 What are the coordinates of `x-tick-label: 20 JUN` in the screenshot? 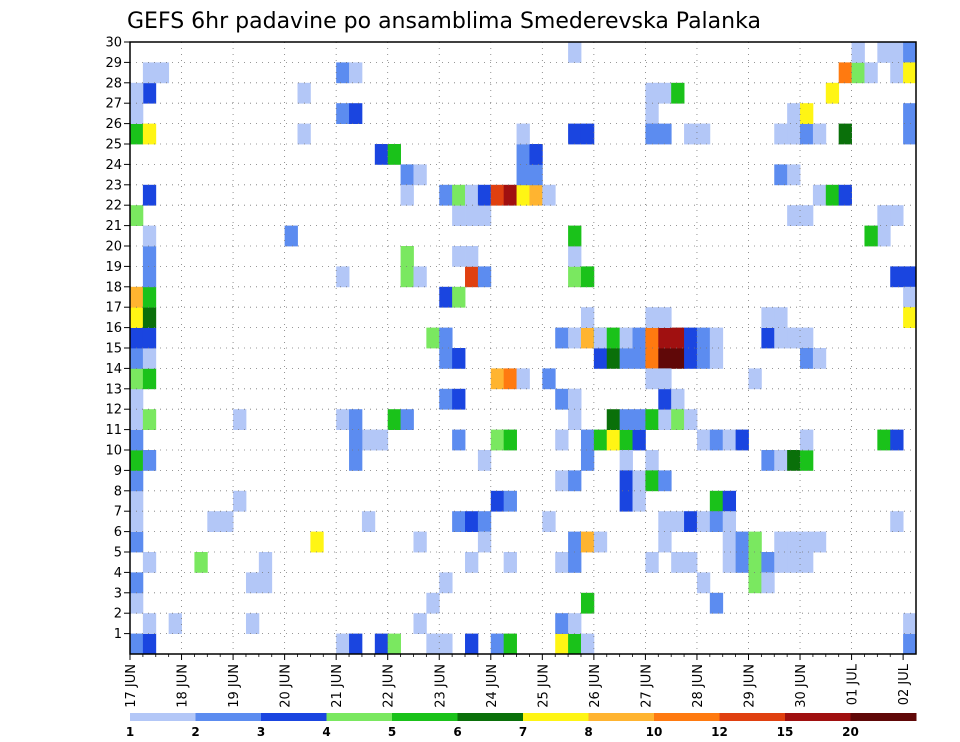 It's located at (286, 686).